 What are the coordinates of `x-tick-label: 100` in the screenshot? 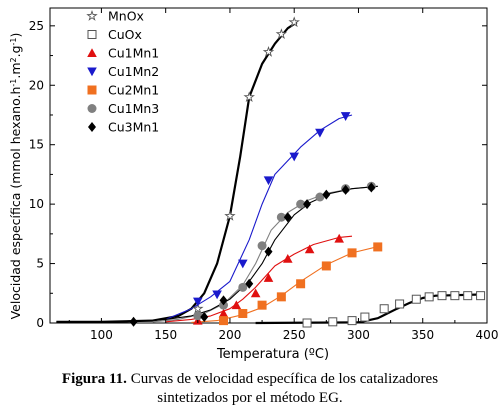 It's located at (101, 335).